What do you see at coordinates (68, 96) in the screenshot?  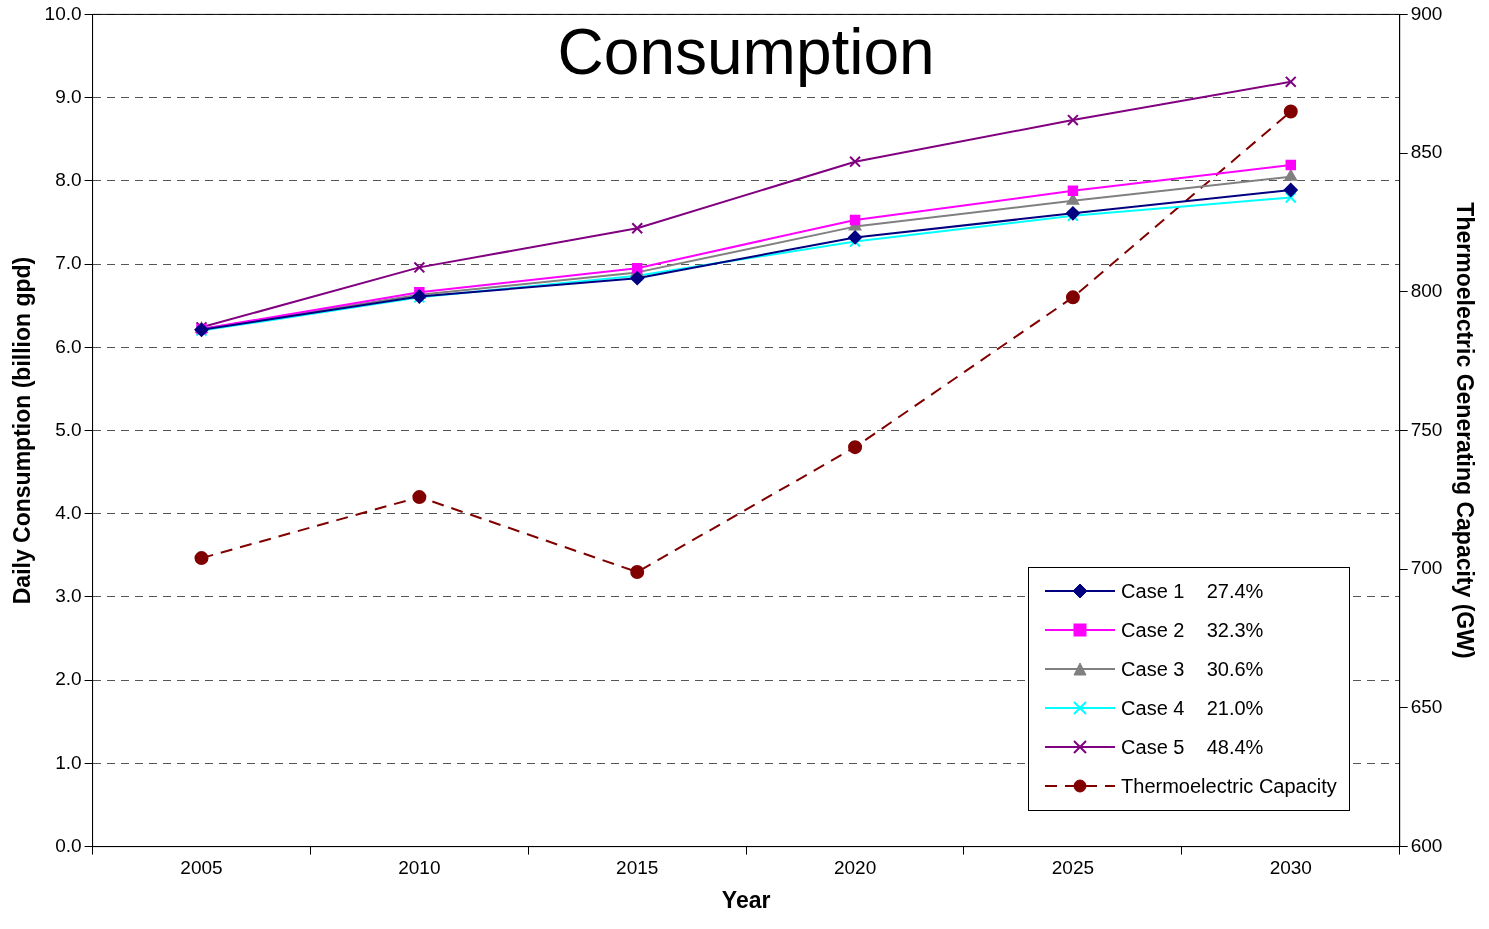 I see `y-tick-label: 9.0` at bounding box center [68, 96].